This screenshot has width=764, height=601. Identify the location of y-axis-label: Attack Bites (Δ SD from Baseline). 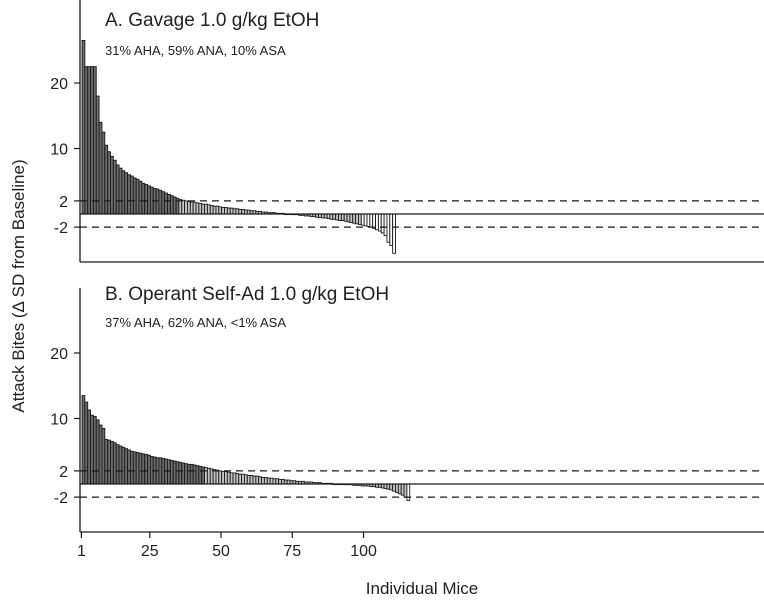
(18, 285).